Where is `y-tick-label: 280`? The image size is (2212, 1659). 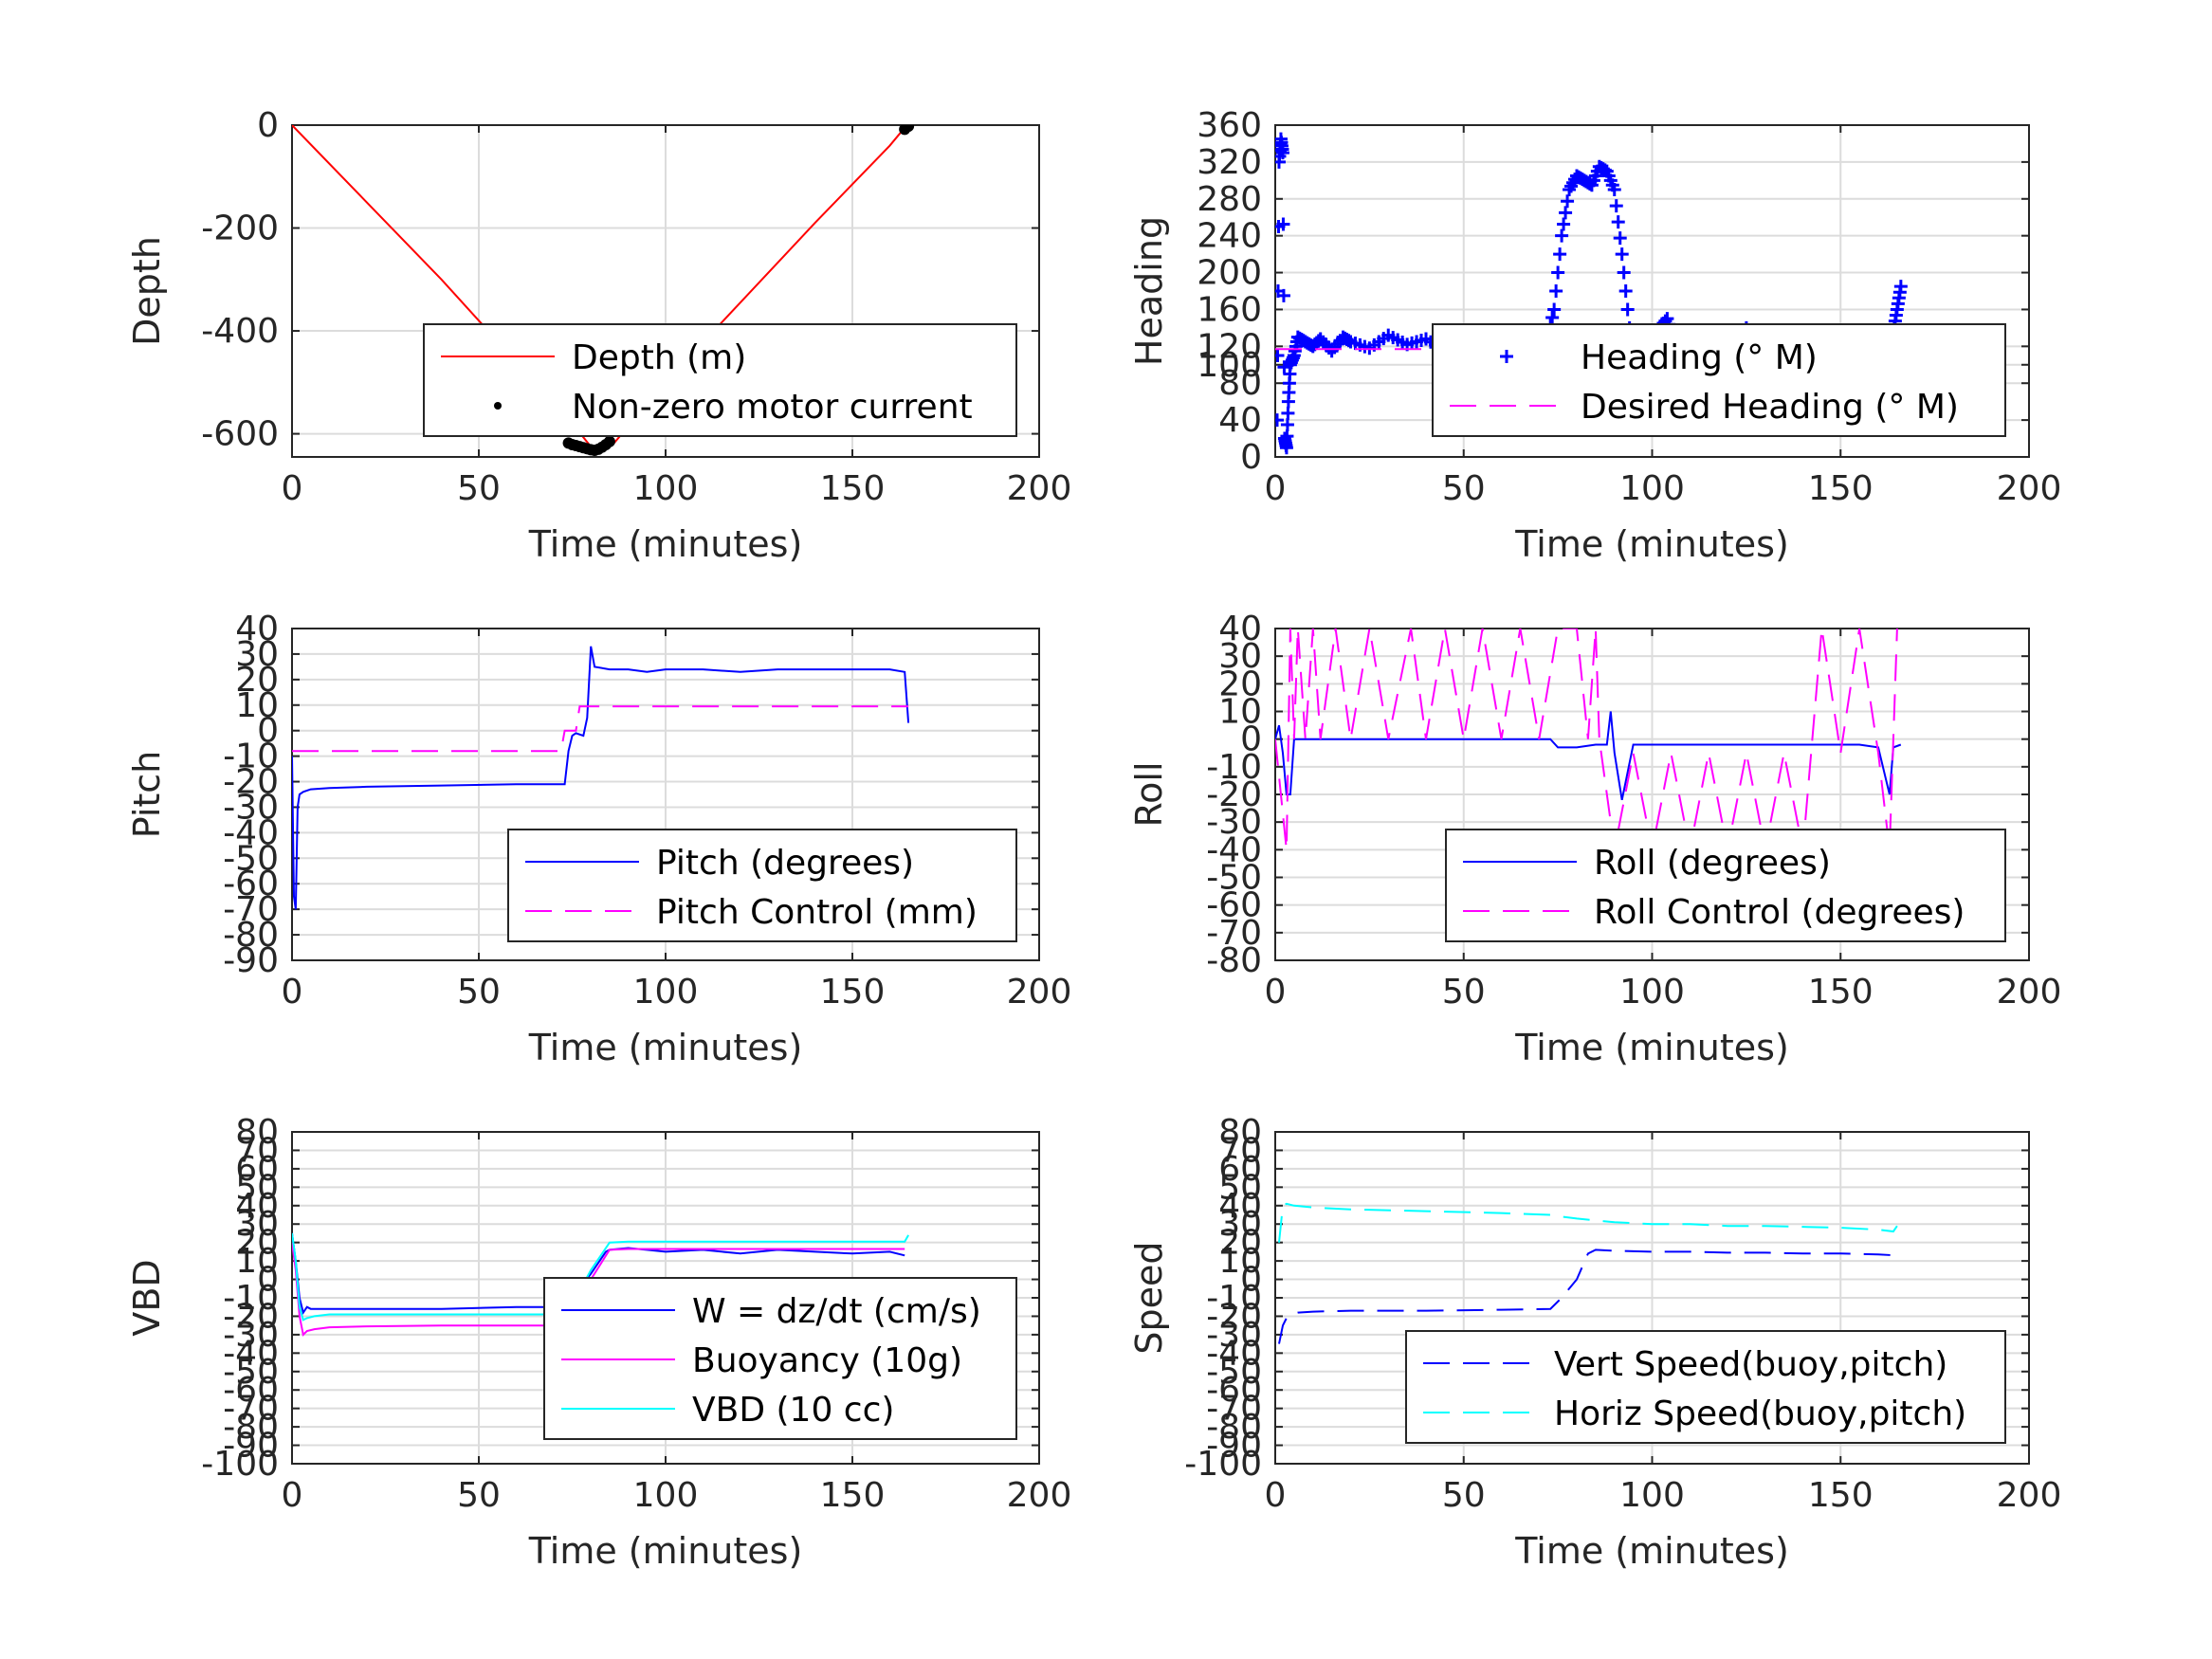
y-tick-label: 280 is located at coordinates (1229, 199).